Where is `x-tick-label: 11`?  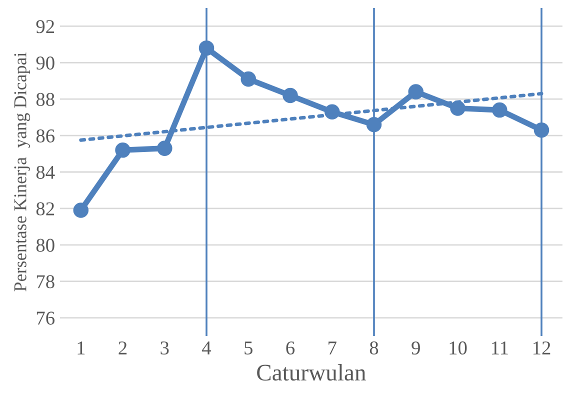
x-tick-label: 11 is located at coordinates (500, 348).